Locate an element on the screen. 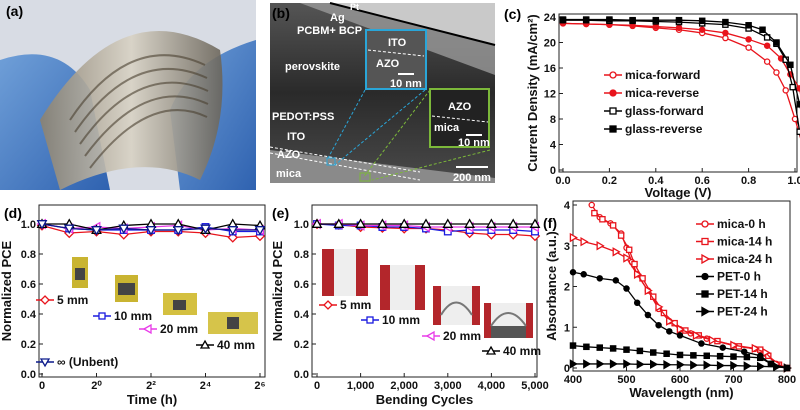  series-mica-reverse: mica-reverse is located at coordinates (679, 60).